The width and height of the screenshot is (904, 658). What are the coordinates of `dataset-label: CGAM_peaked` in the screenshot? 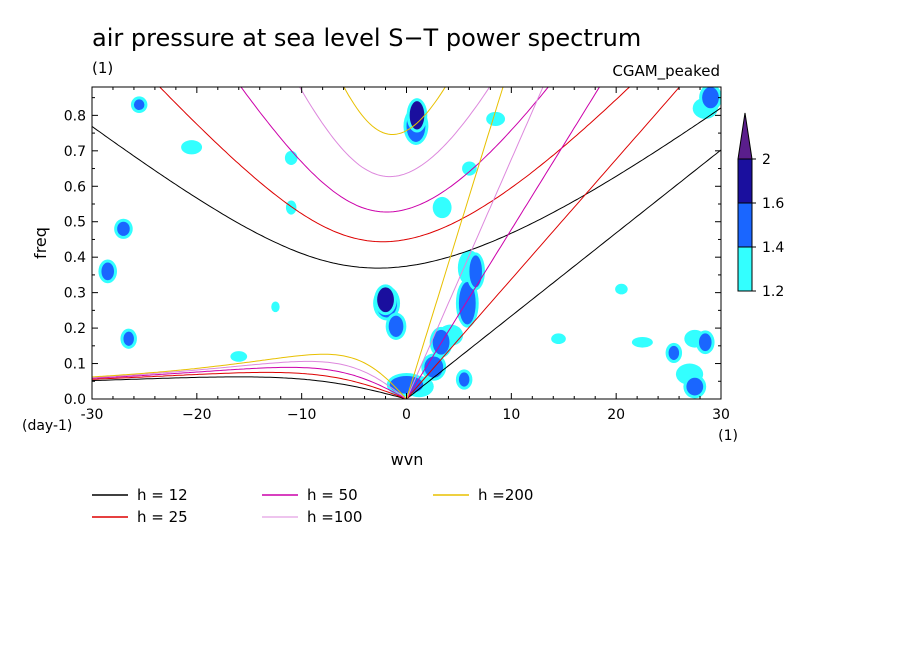 It's located at (666, 71).